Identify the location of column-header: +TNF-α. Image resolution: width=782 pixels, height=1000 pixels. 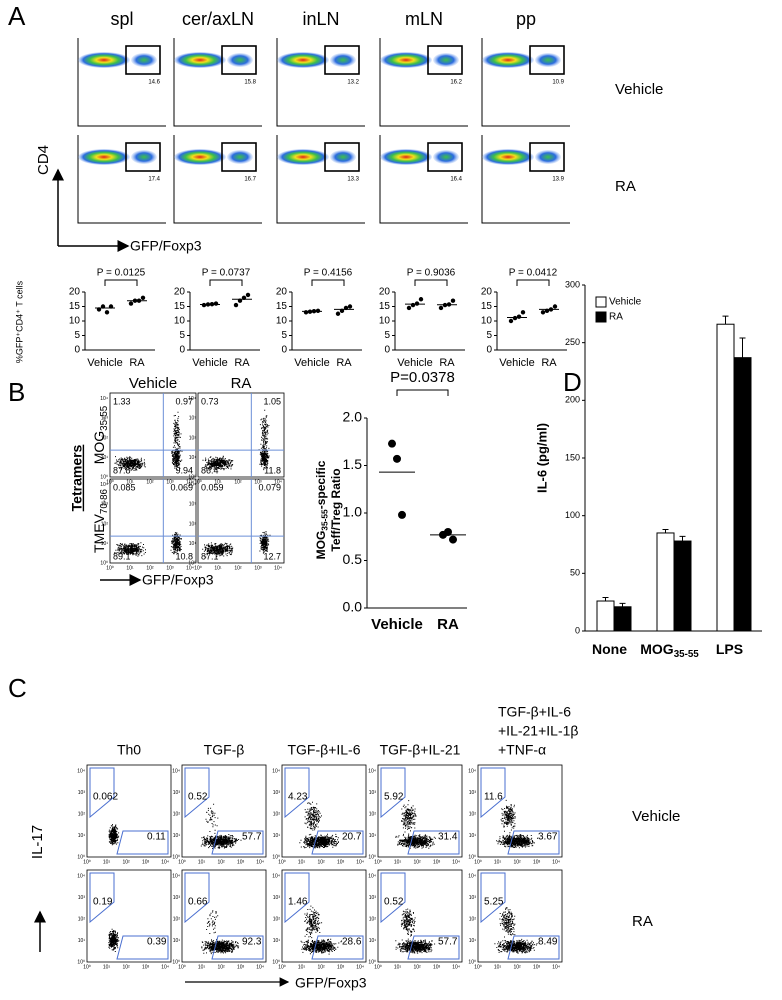
(522, 750).